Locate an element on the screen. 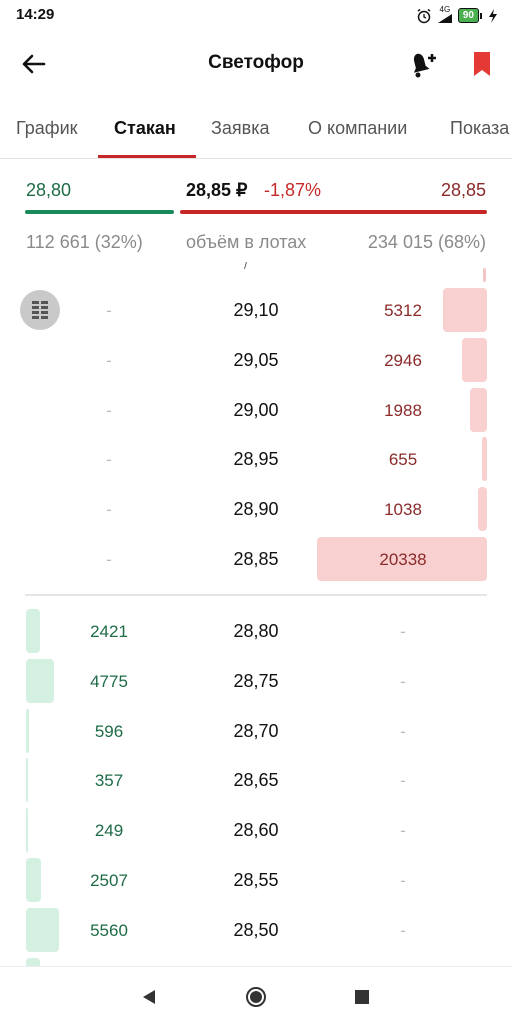 The image size is (512, 1025). ask-quantity: 1988 is located at coordinates (403, 410).